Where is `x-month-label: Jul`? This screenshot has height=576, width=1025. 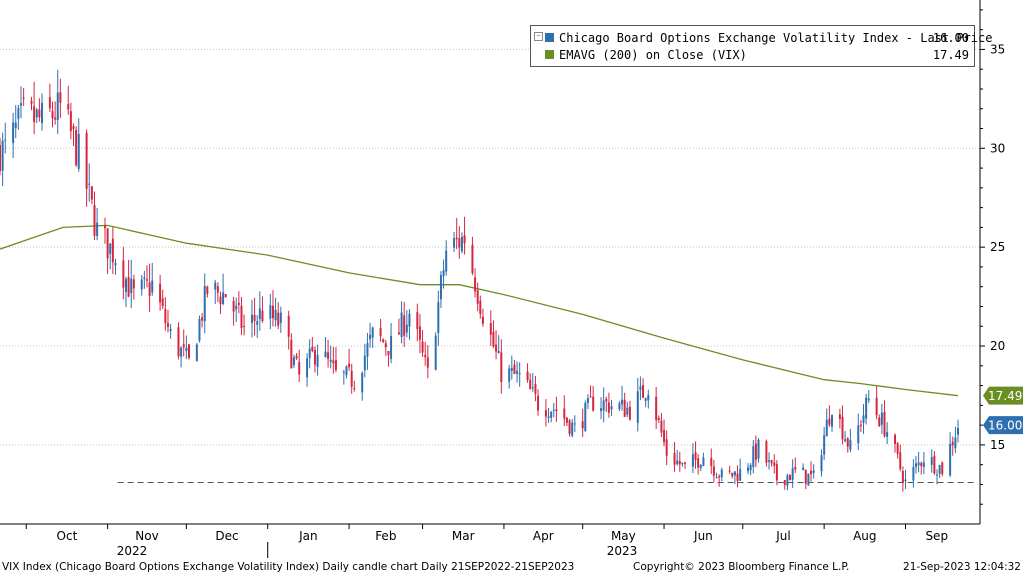 x-month-label: Jul is located at coordinates (782, 536).